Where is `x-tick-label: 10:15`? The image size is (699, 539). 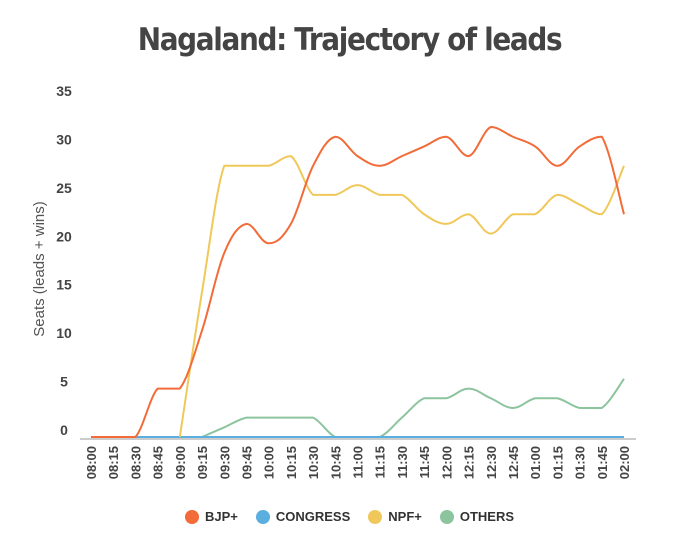
x-tick-label: 10:15 is located at coordinates (291, 462).